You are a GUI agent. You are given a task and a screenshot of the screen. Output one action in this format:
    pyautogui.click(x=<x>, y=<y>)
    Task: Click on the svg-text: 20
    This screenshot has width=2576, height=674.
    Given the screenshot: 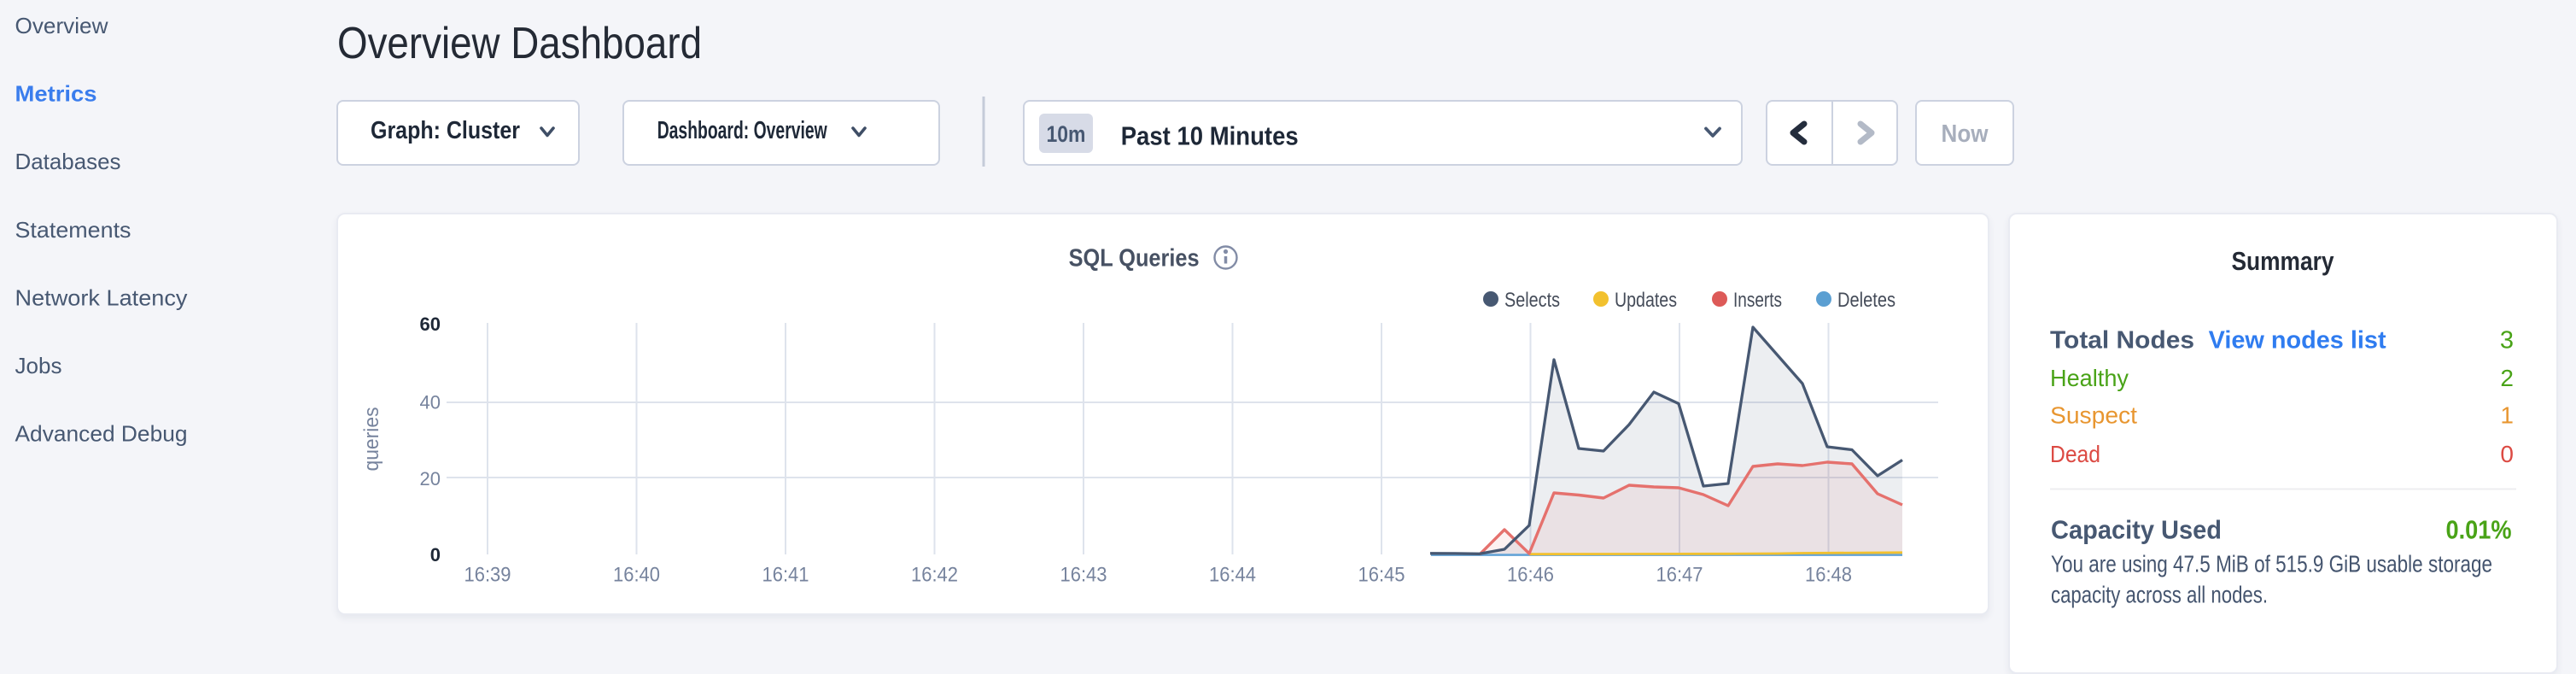 What is the action you would take?
    pyautogui.click(x=430, y=479)
    